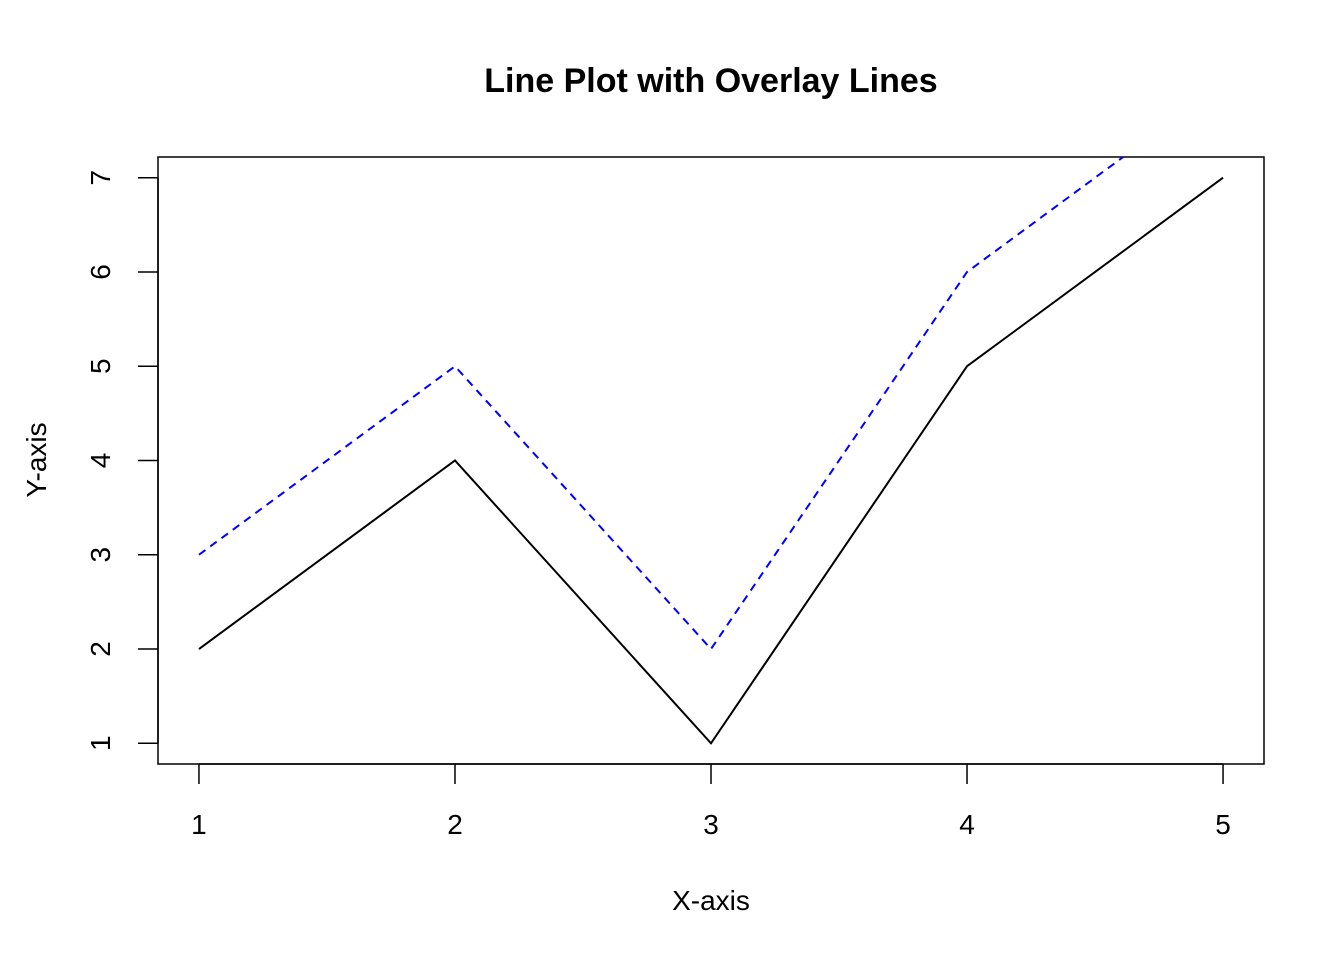  Describe the element at coordinates (710, 81) in the screenshot. I see `chart-title: Line Plot with Overlay Lines` at that location.